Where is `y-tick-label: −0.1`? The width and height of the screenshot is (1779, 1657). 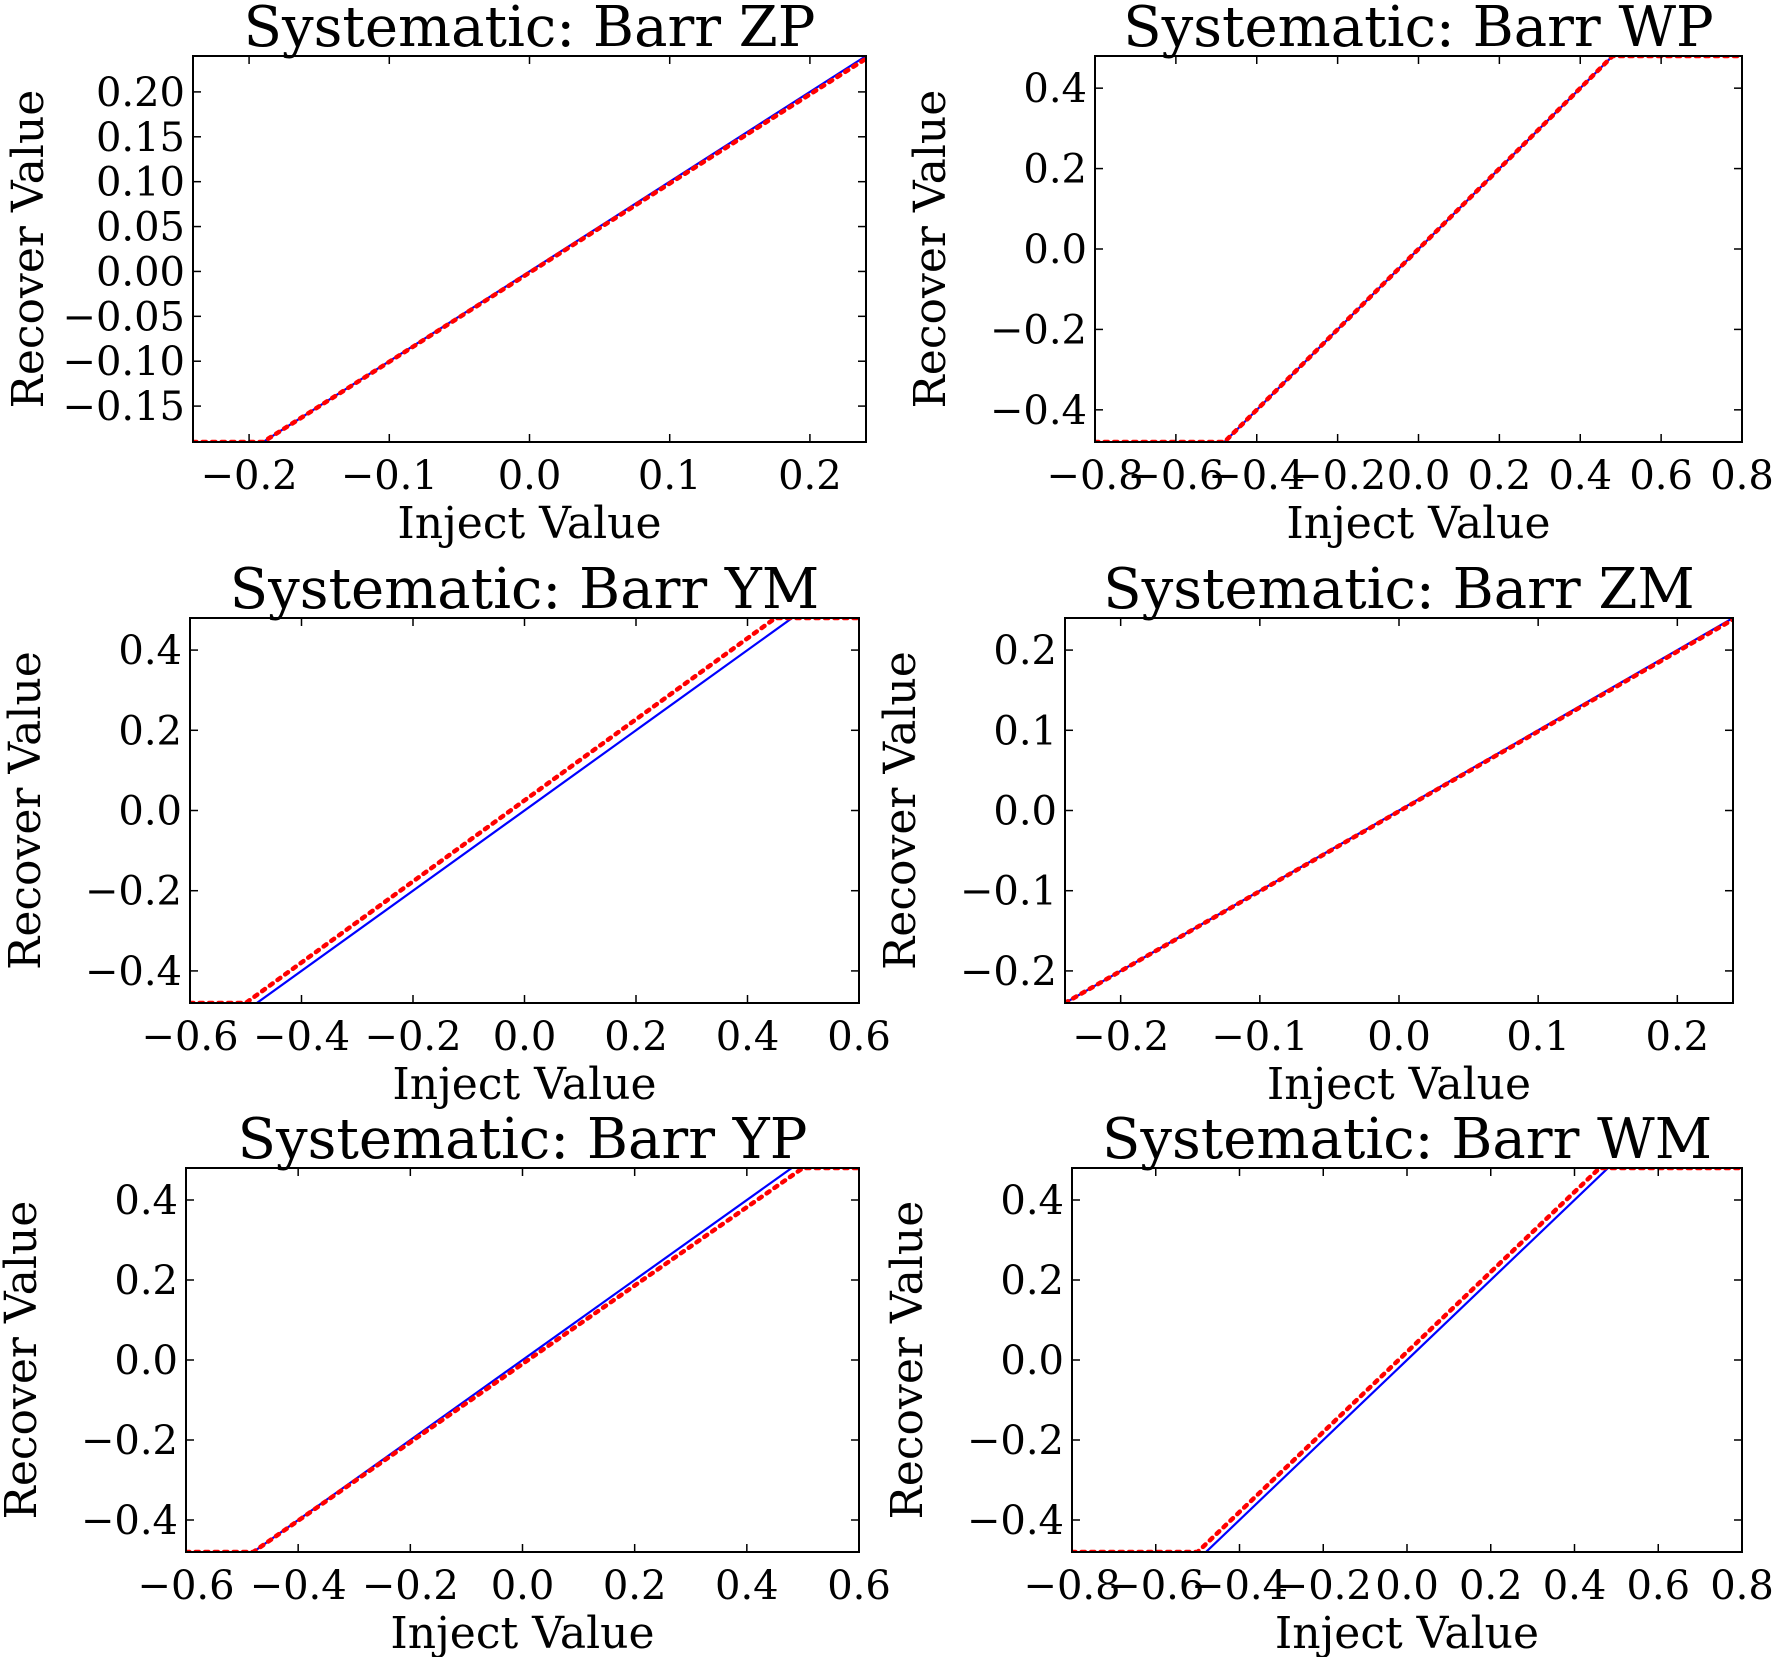
y-tick-label: −0.1 is located at coordinates (1008, 892).